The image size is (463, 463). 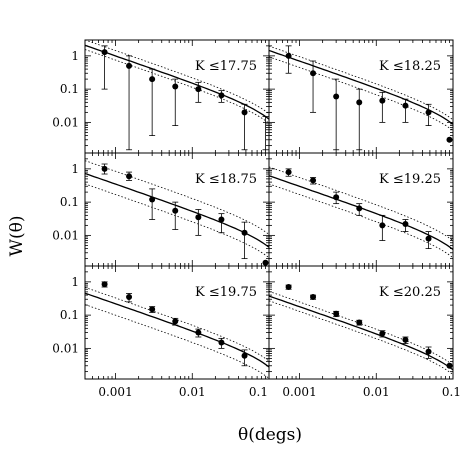 I want to click on panel: 1 0.1 0.01 K ≤17.75, so click(x=161, y=96).